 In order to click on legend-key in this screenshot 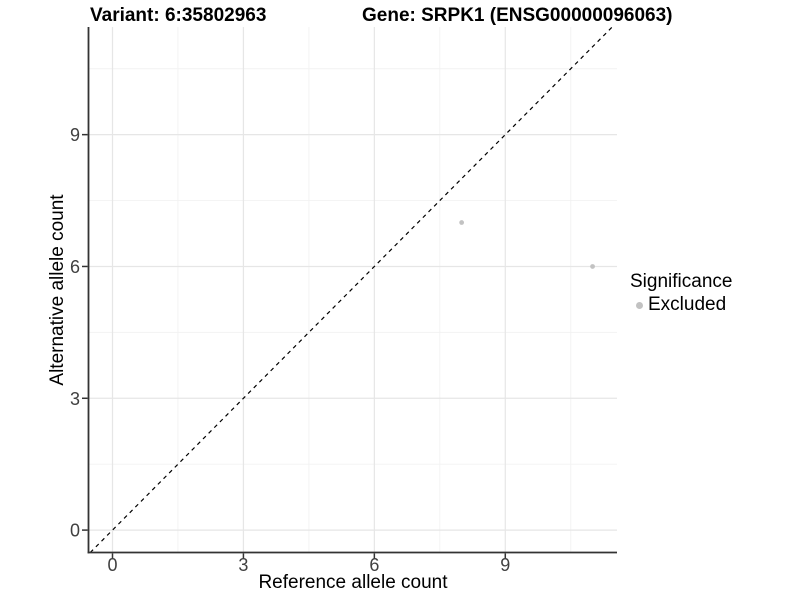, I will do `click(639, 305)`.